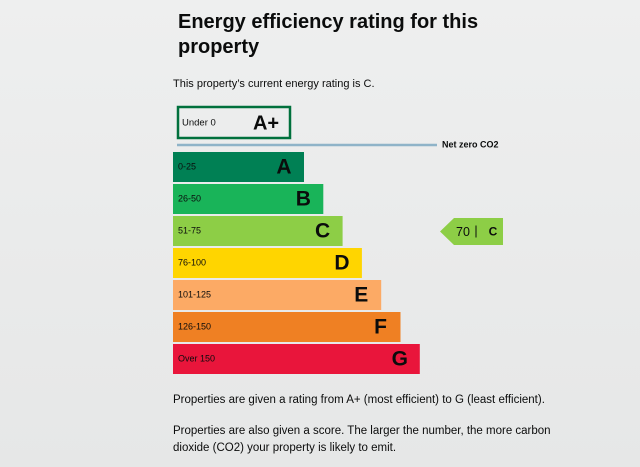 The height and width of the screenshot is (467, 640). Describe the element at coordinates (463, 232) in the screenshot. I see `current-score: 70` at that location.